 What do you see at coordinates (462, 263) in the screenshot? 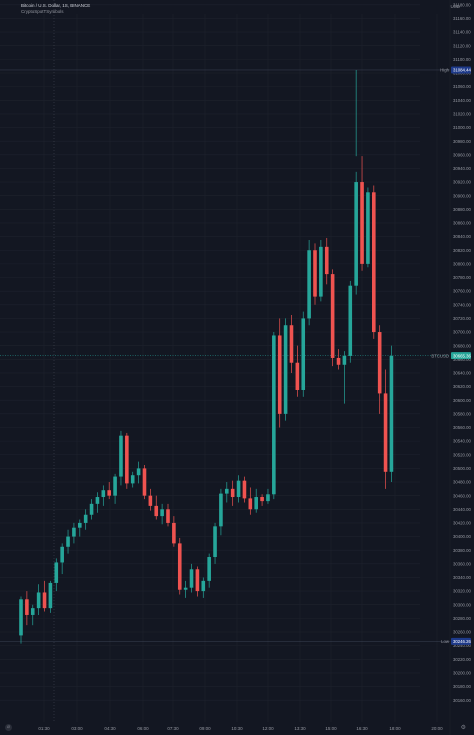
I see `y-tick-label: 30800.00` at bounding box center [462, 263].